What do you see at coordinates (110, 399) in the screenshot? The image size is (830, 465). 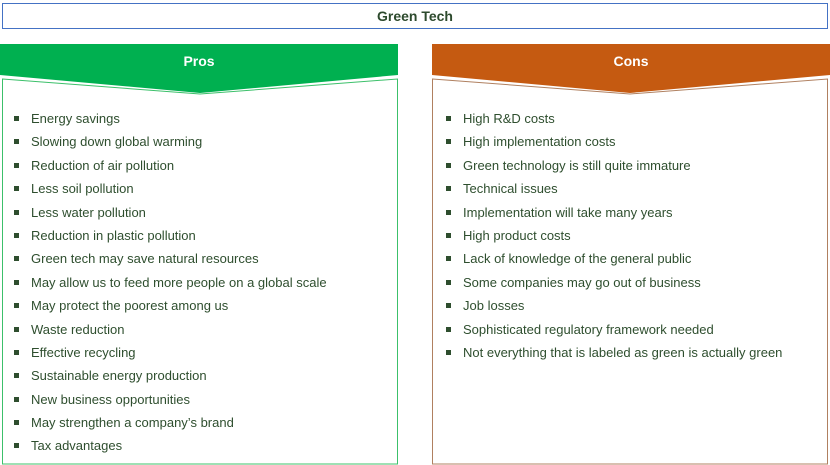 I see `pros-item-text: New business opportunities` at bounding box center [110, 399].